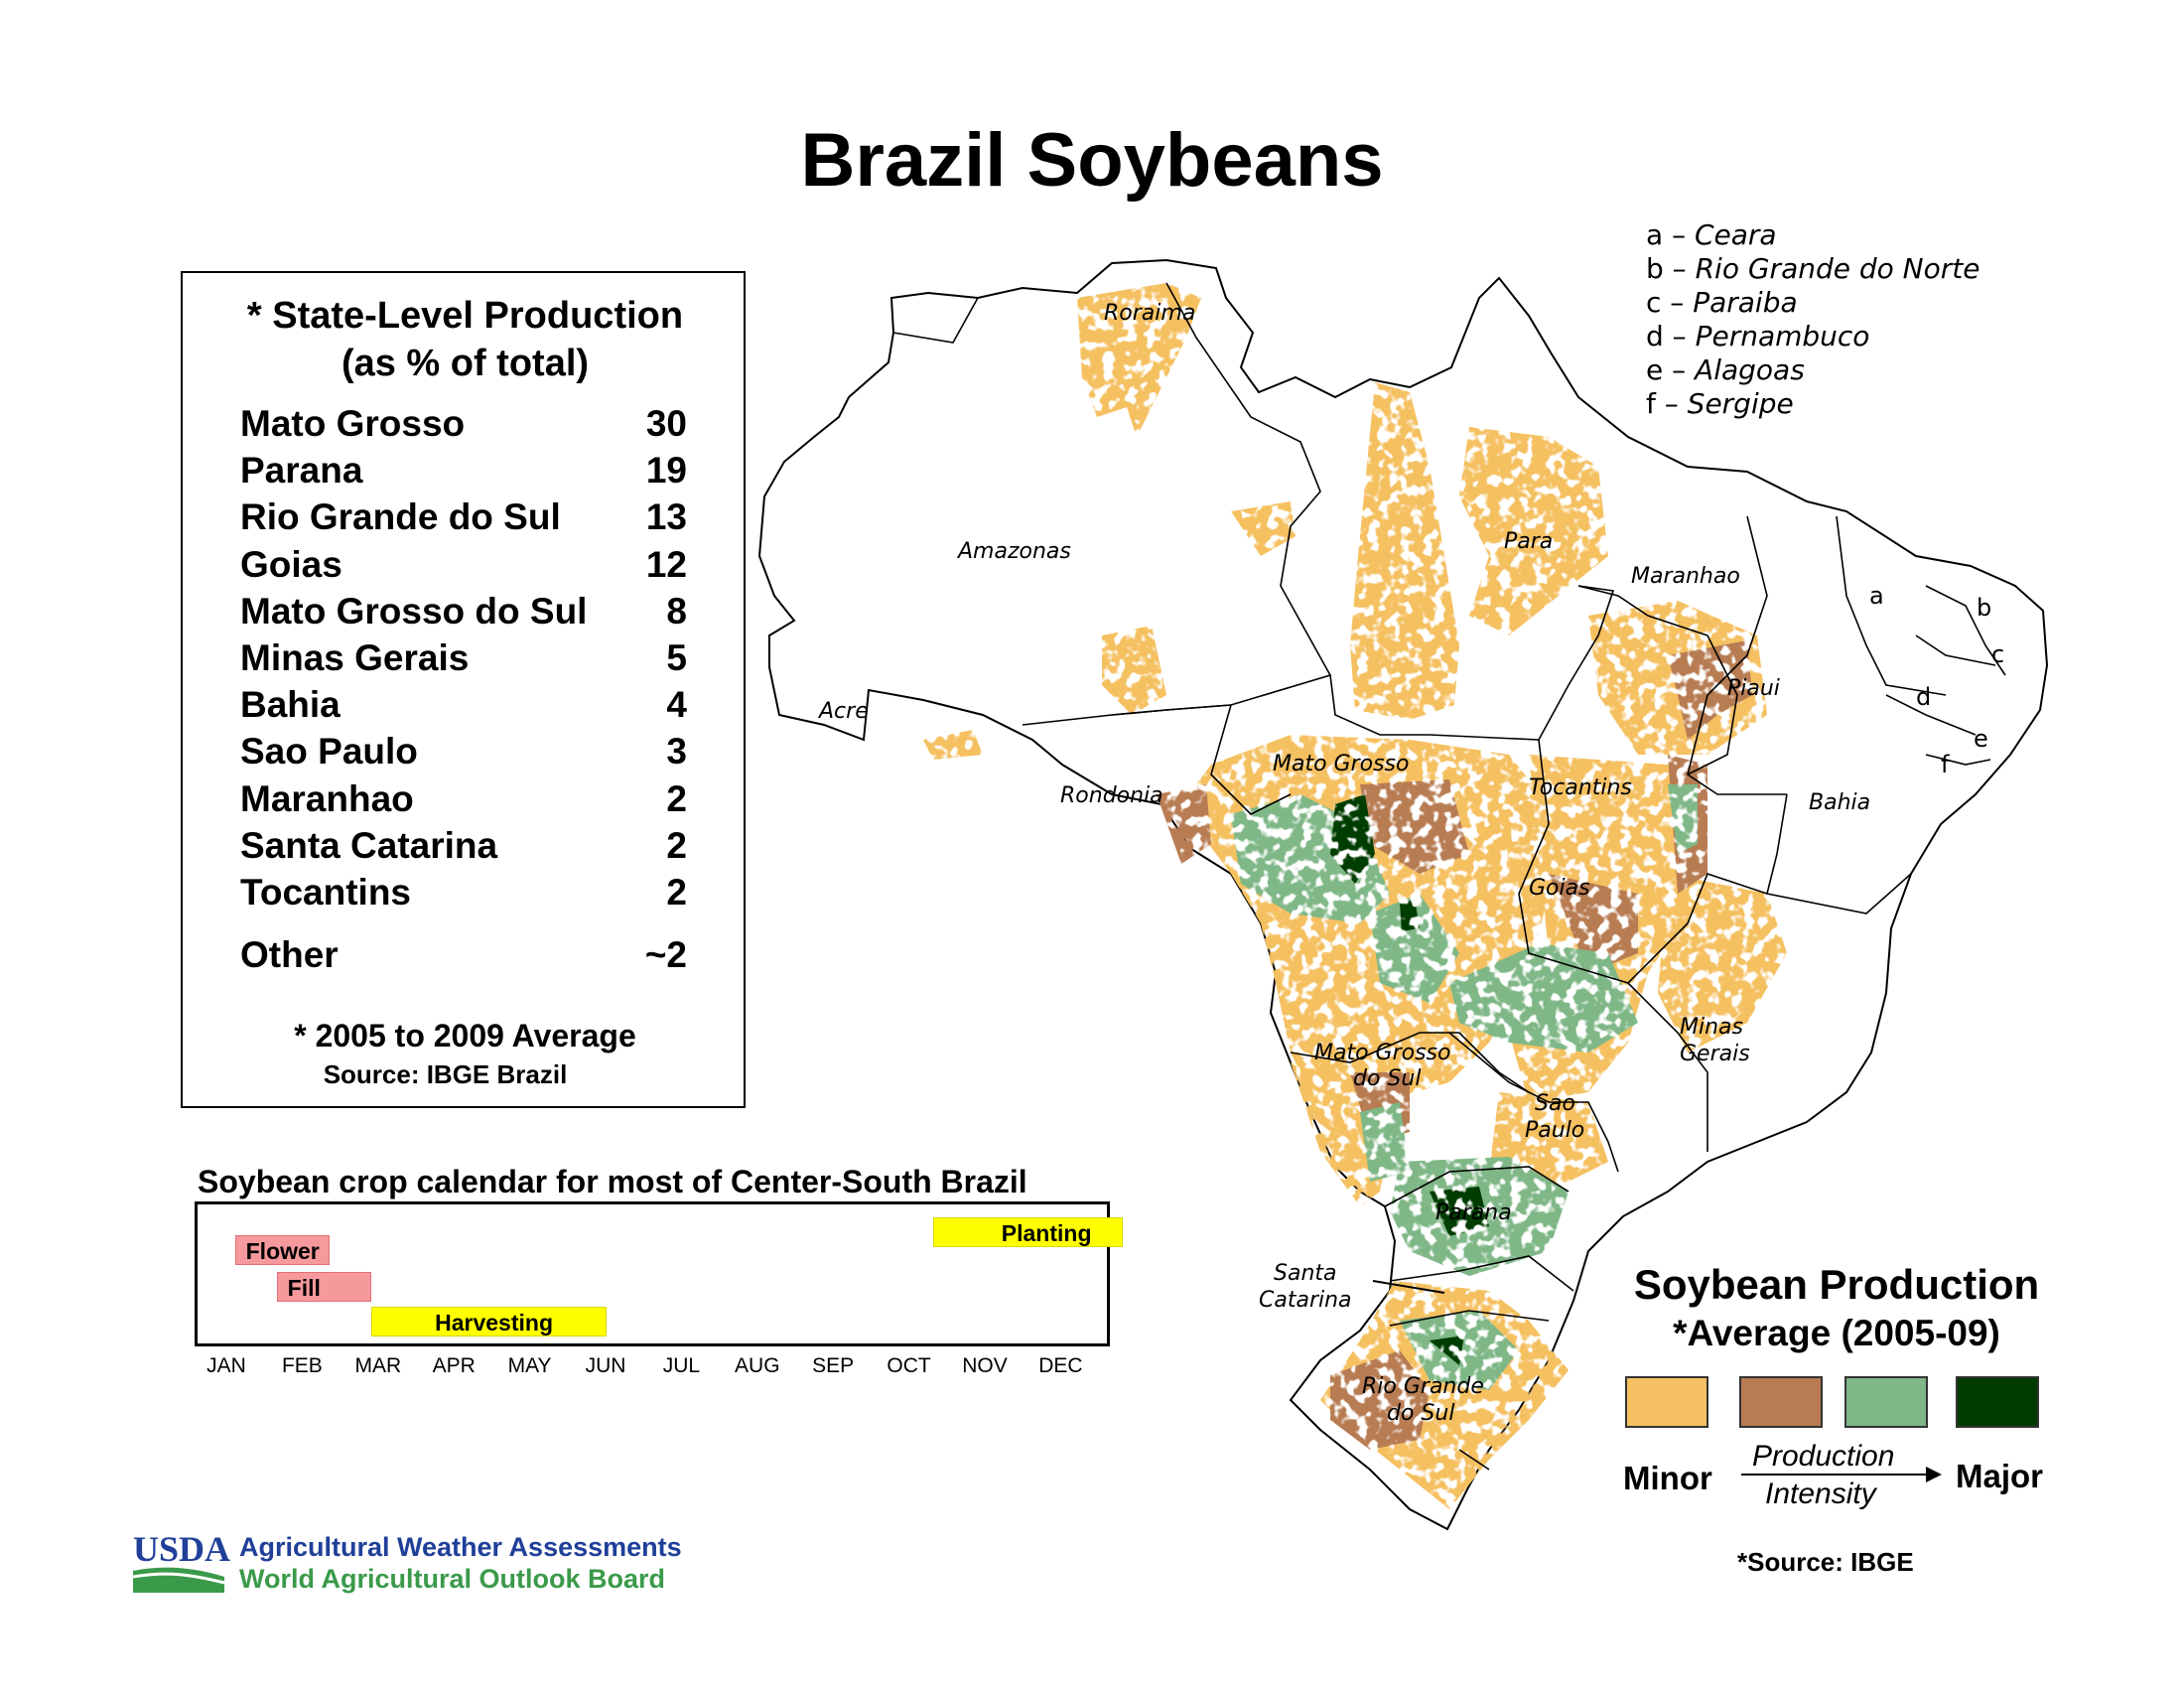 The image size is (2184, 1688). I want to click on crop-calendar: Flower Fill Harvesting Planting, so click(659, 1273).